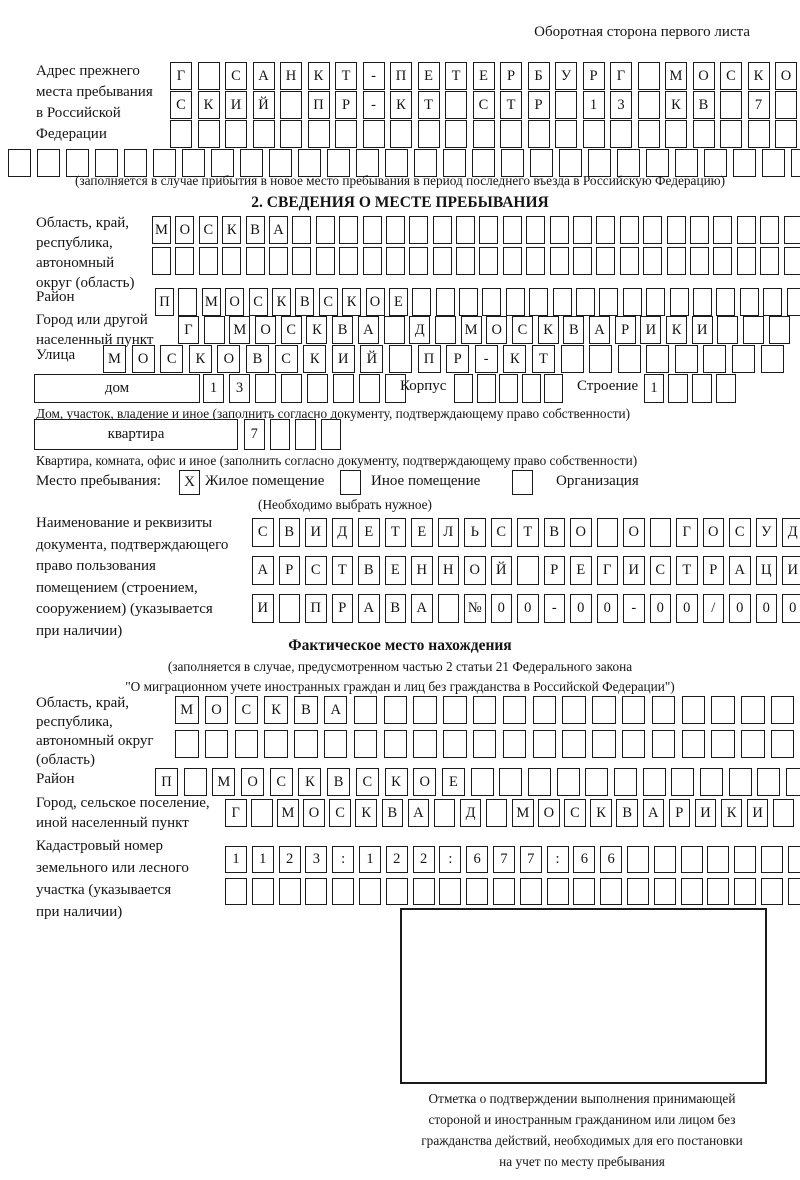 Image resolution: width=800 pixels, height=1180 pixels. Describe the element at coordinates (475, 532) in the screenshot. I see `char-box: Ь` at that location.